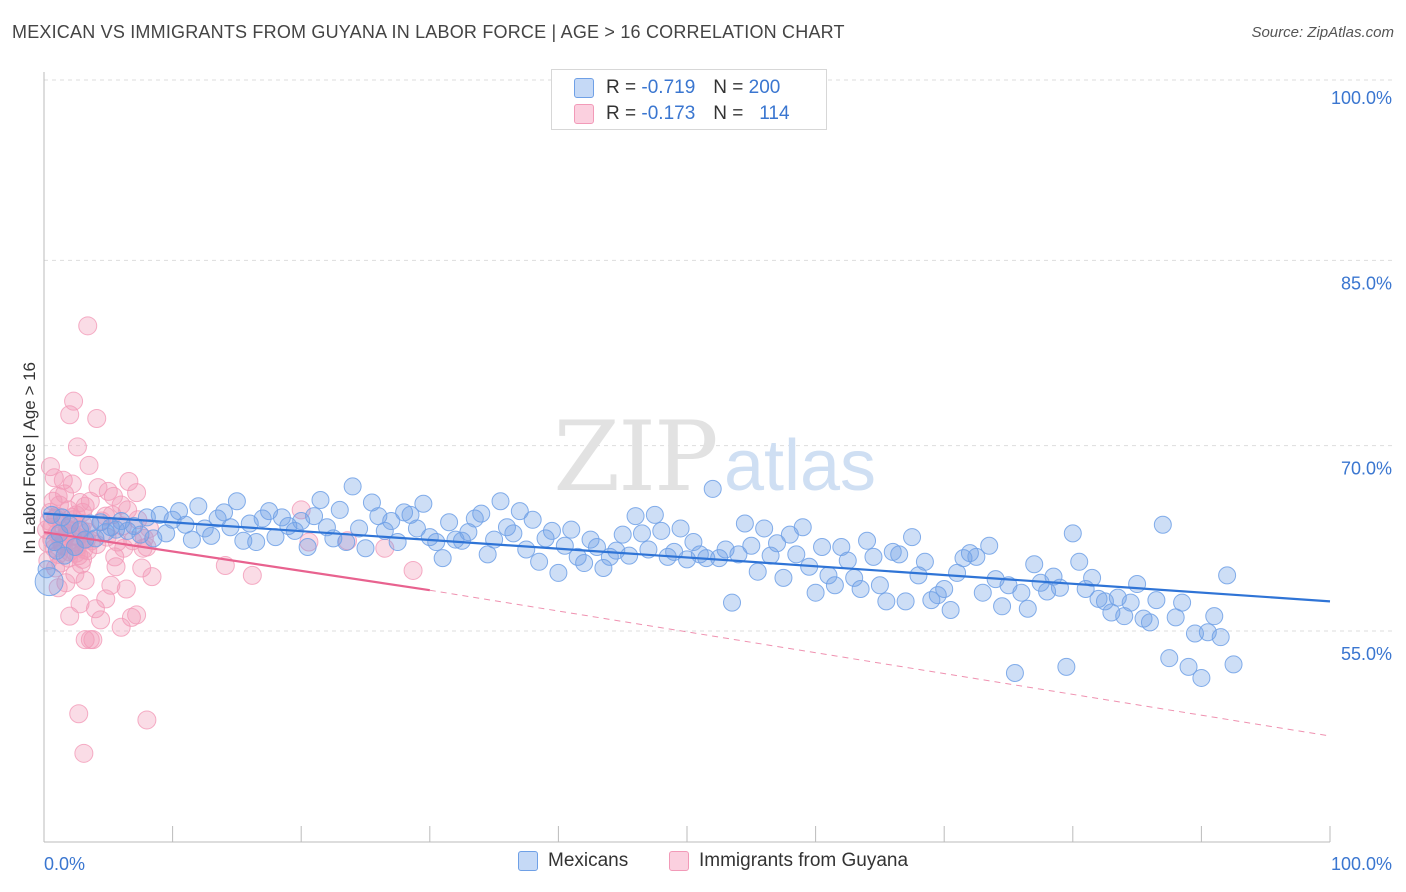 The height and width of the screenshot is (892, 1406). What do you see at coordinates (689, 99) in the screenshot?
I see `correlation-legend: R = -0.719 N = 200 R = -0.173 N = 114` at bounding box center [689, 99].